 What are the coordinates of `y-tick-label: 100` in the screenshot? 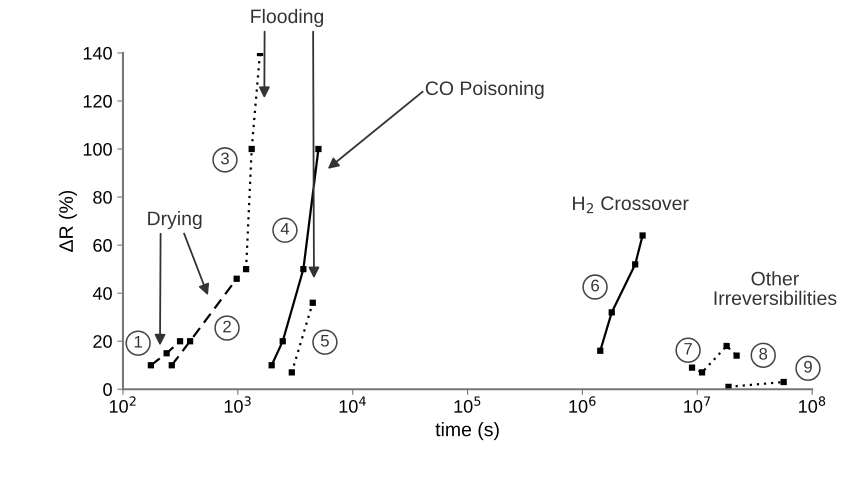 It's located at (98, 149).